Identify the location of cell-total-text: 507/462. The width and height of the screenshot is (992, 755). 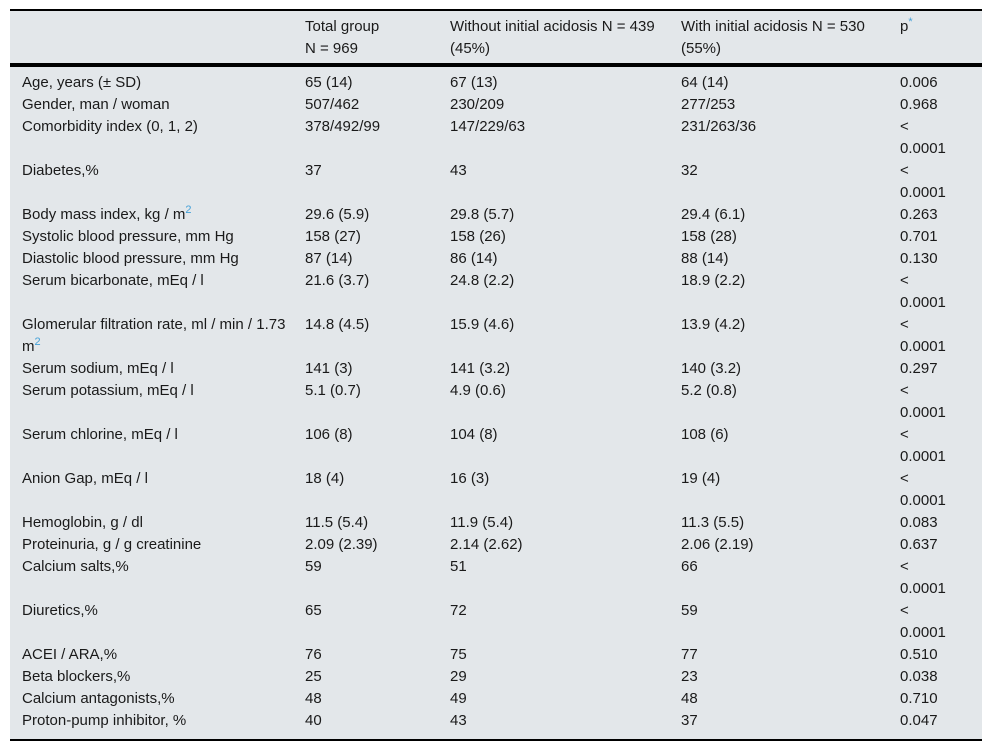
(332, 104).